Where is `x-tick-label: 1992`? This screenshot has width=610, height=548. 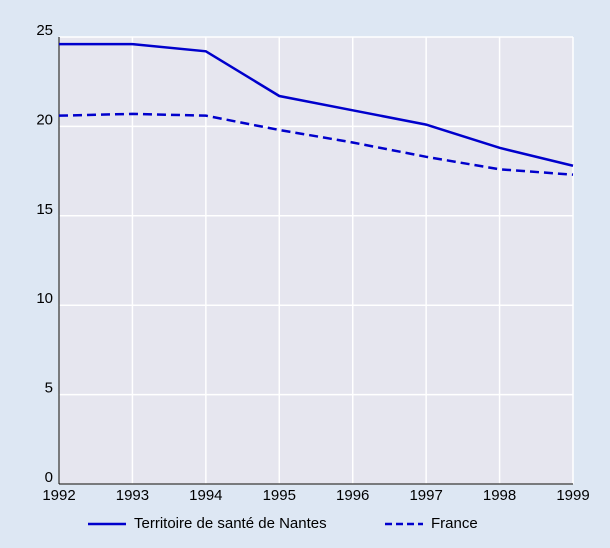
x-tick-label: 1992 is located at coordinates (58, 495).